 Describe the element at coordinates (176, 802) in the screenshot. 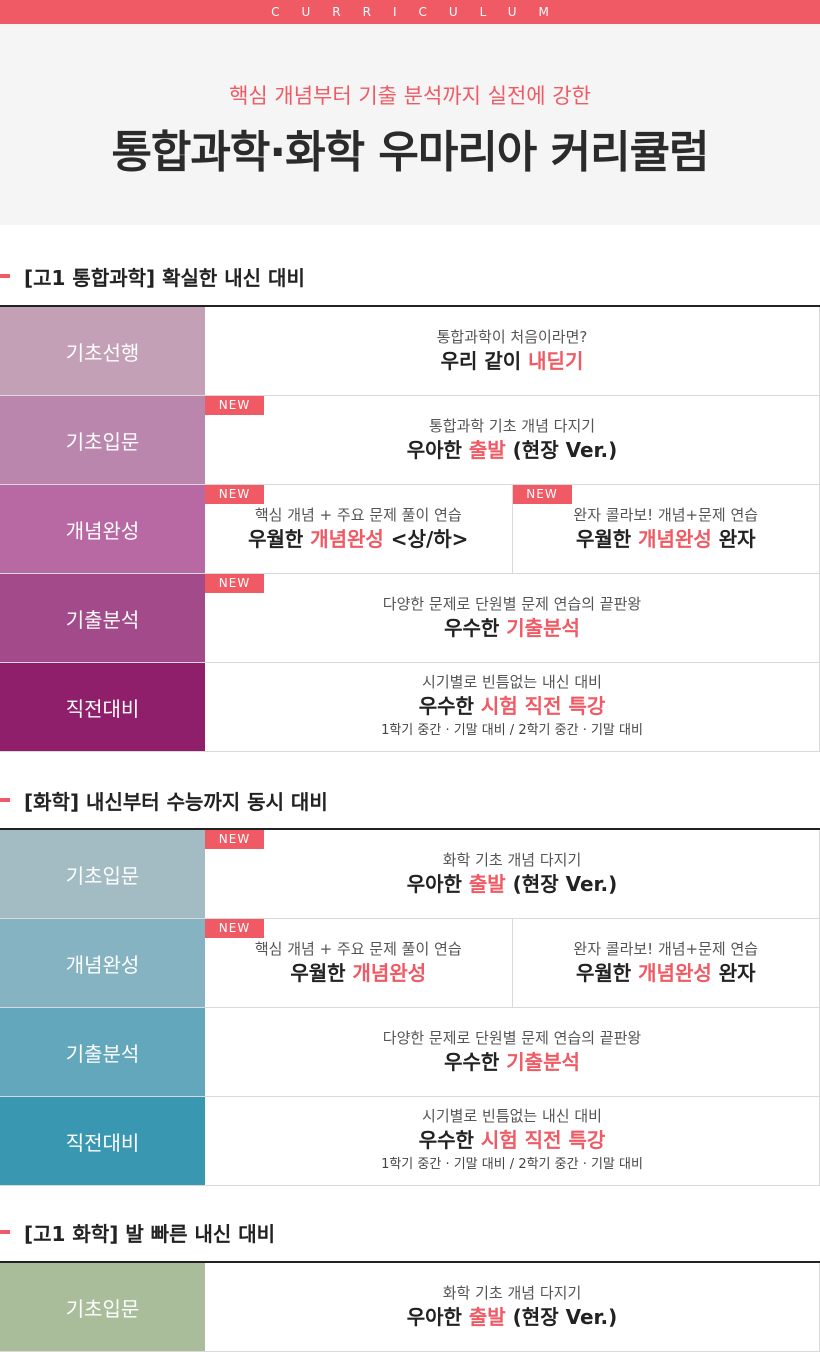

I see `section-title-text: [화학] 내신부터 수능까지 동시 대비` at that location.